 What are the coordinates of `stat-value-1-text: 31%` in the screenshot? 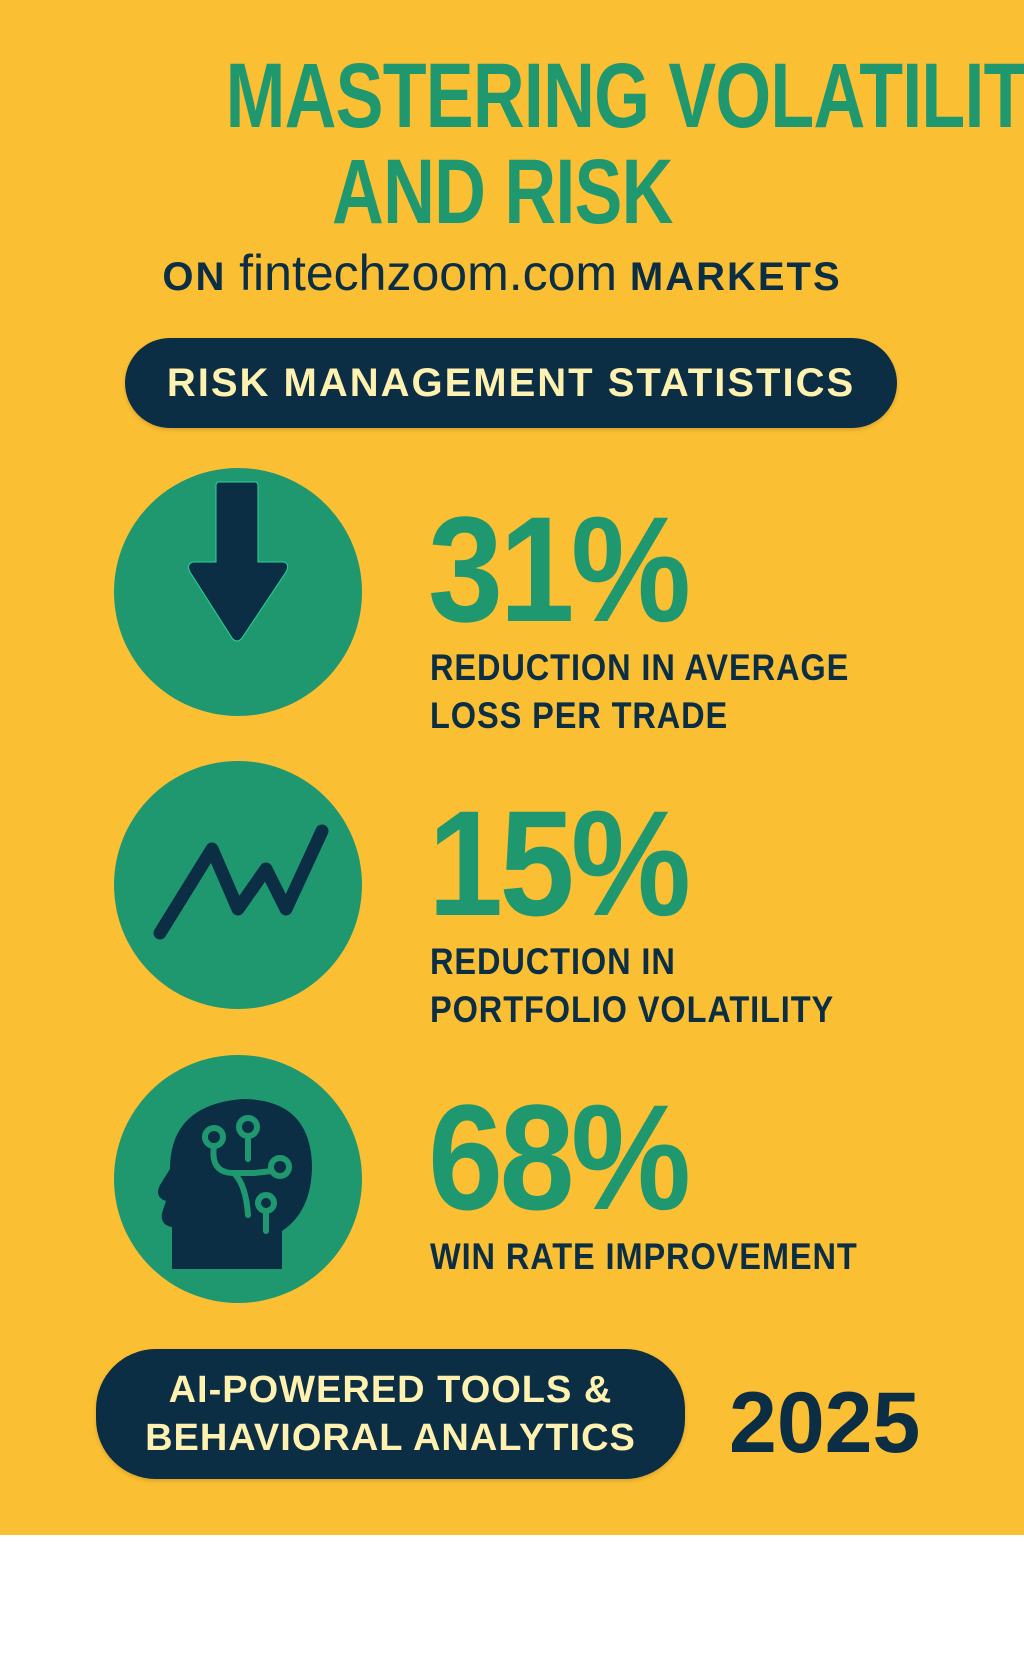 It's located at (559, 569).